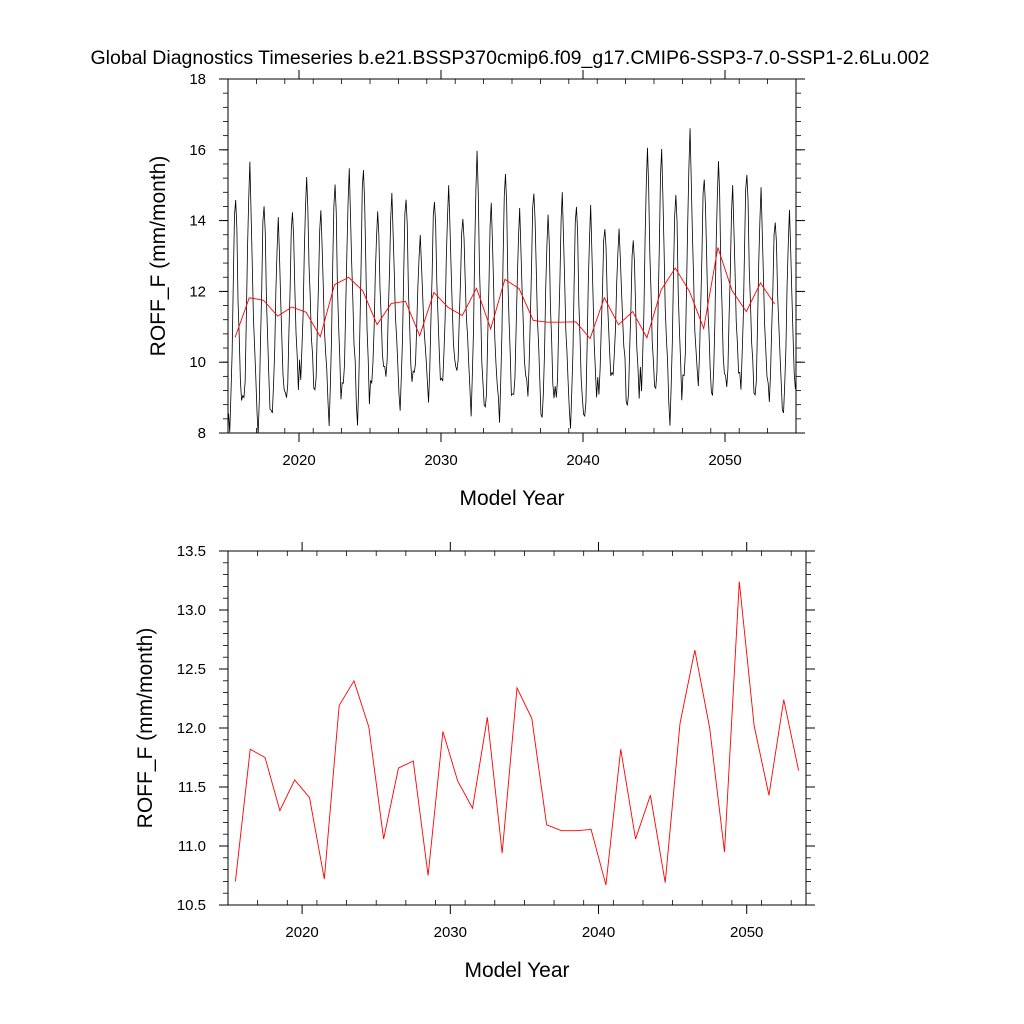 The width and height of the screenshot is (1024, 1024). What do you see at coordinates (511, 498) in the screenshot?
I see `top-x-axis-label: Model Year` at bounding box center [511, 498].